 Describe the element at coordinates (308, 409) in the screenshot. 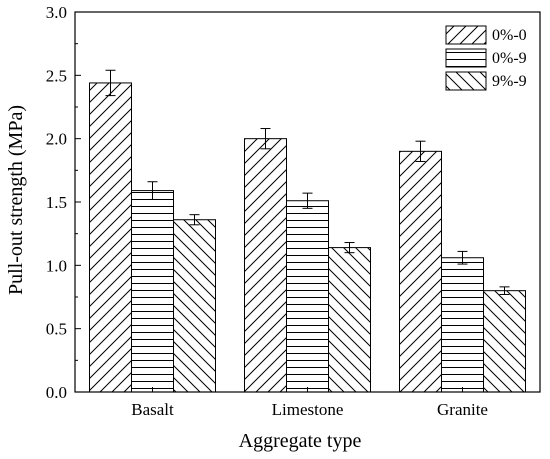

I see `x-tick-label-limestone: Limestone` at that location.